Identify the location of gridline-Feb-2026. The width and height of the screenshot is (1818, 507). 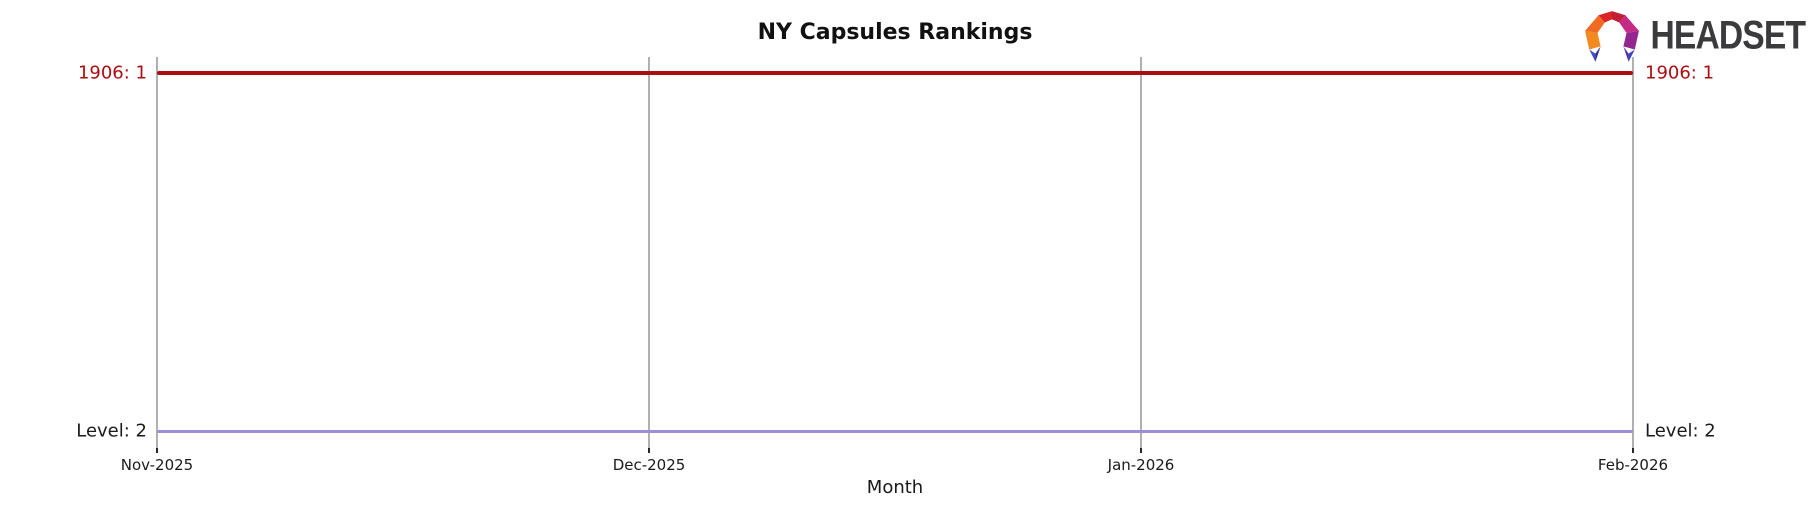
(1633, 252).